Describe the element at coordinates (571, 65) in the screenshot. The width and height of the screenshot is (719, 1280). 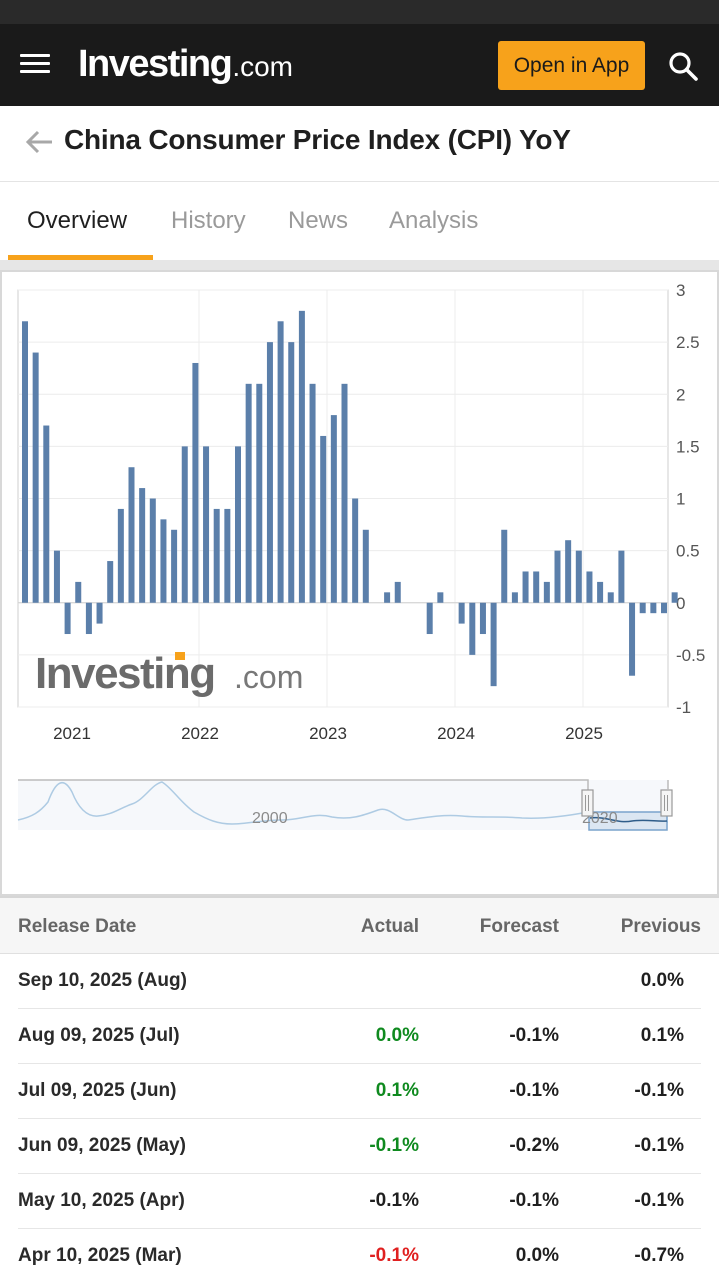
I see `open-in-app-button: Open in App` at that location.